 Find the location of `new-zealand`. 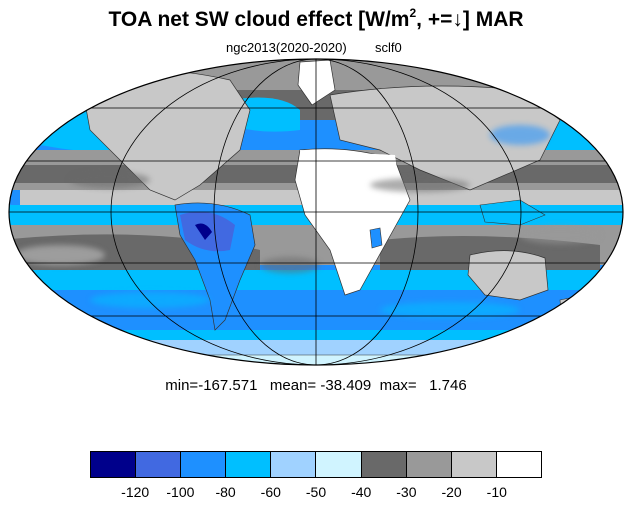

new-zealand is located at coordinates (567, 310).